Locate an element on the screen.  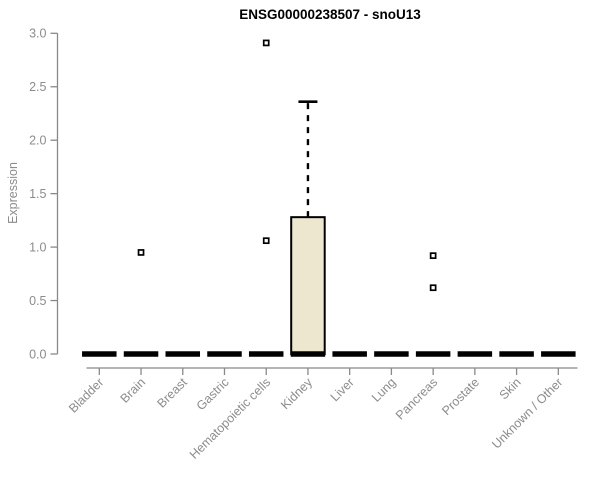
x-tick-label: Brain is located at coordinates (133, 390).